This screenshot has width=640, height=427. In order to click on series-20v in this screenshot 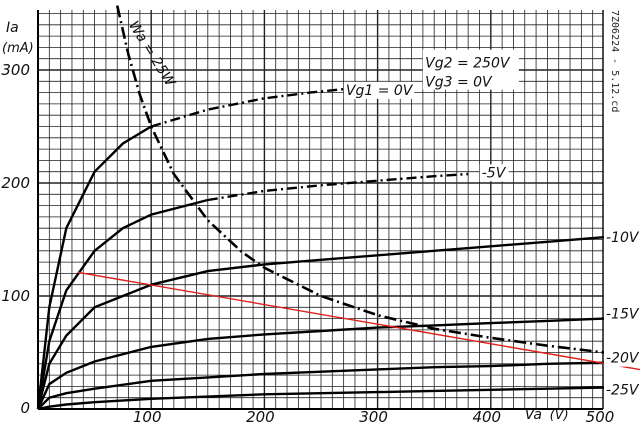, I will do `click(321, 385)`.